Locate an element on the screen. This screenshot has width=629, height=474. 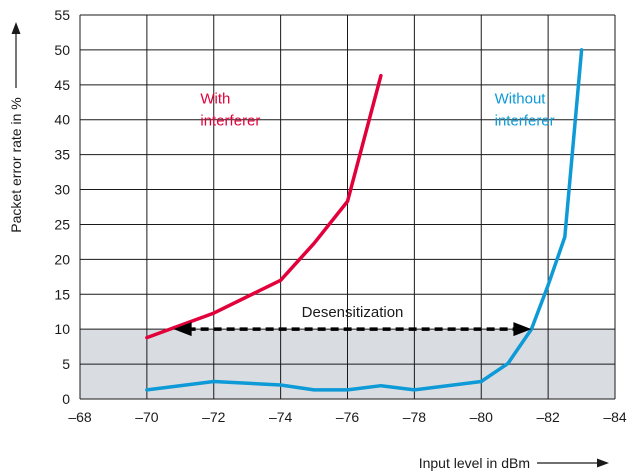
y-tick-label-2: 10 is located at coordinates (62, 329).